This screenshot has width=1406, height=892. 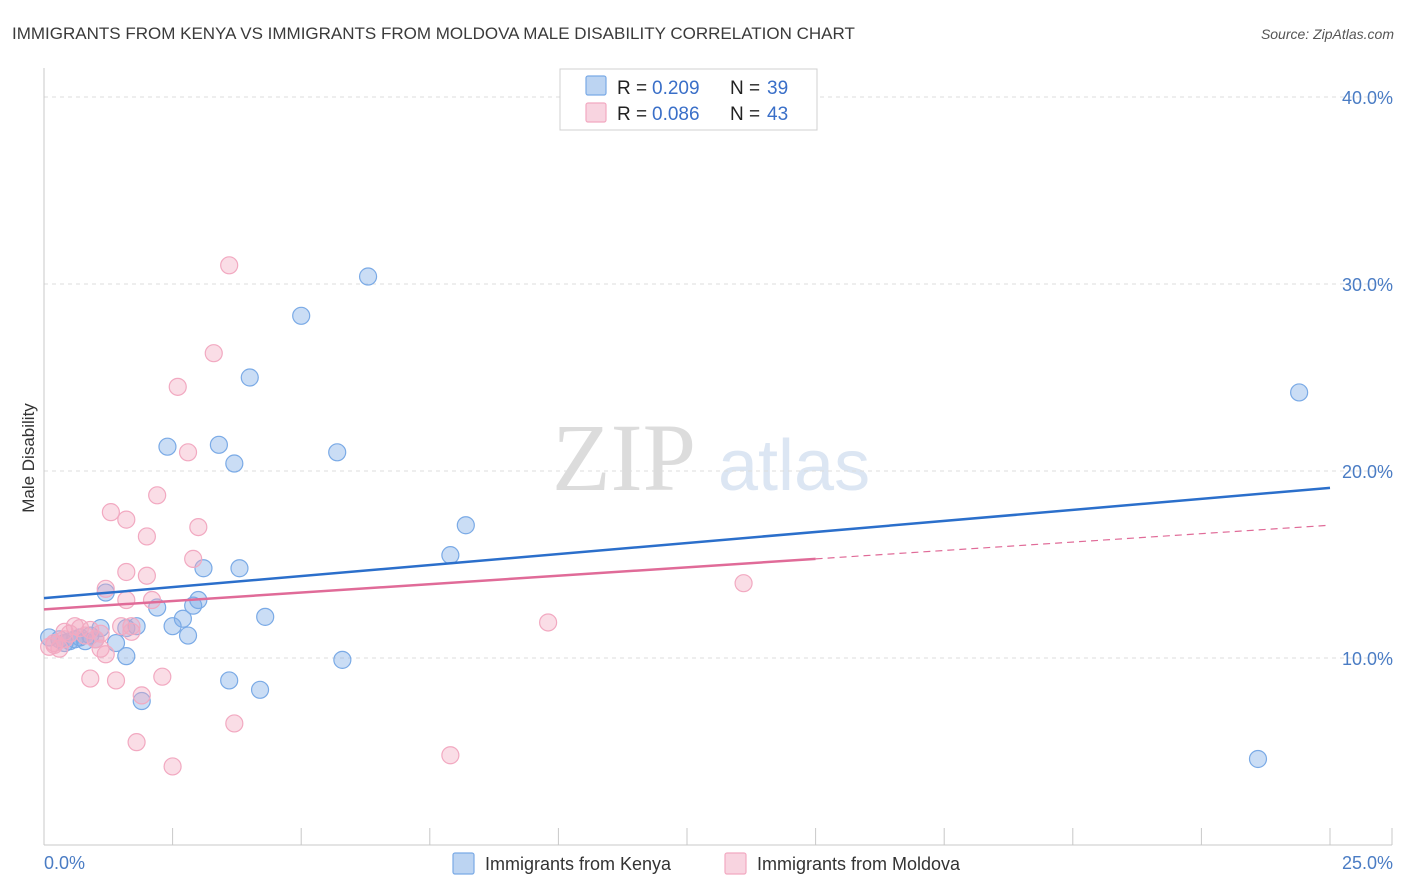 What do you see at coordinates (624, 457) in the screenshot?
I see `watermark-zip: ZIP` at bounding box center [624, 457].